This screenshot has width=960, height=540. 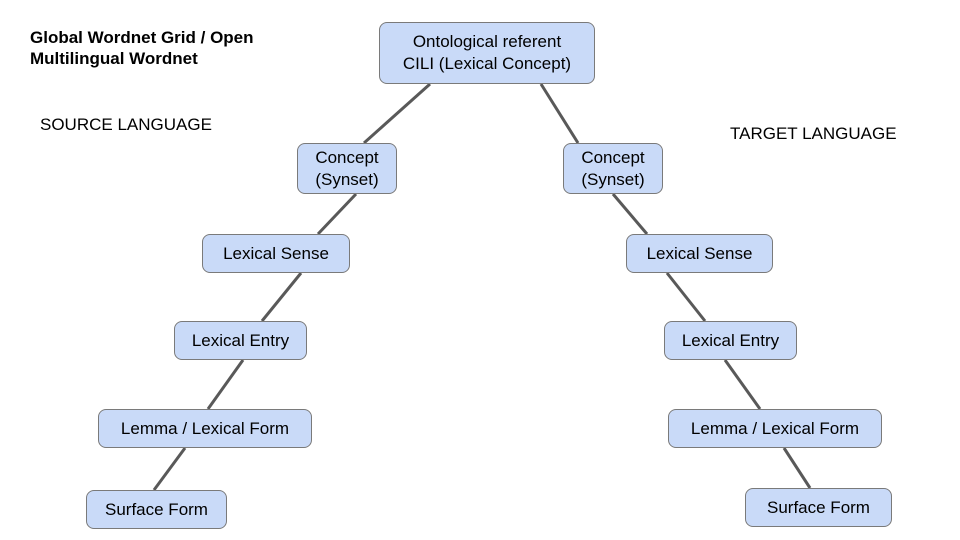 I want to click on root-node-line-1: Ontological referent, so click(x=487, y=41).